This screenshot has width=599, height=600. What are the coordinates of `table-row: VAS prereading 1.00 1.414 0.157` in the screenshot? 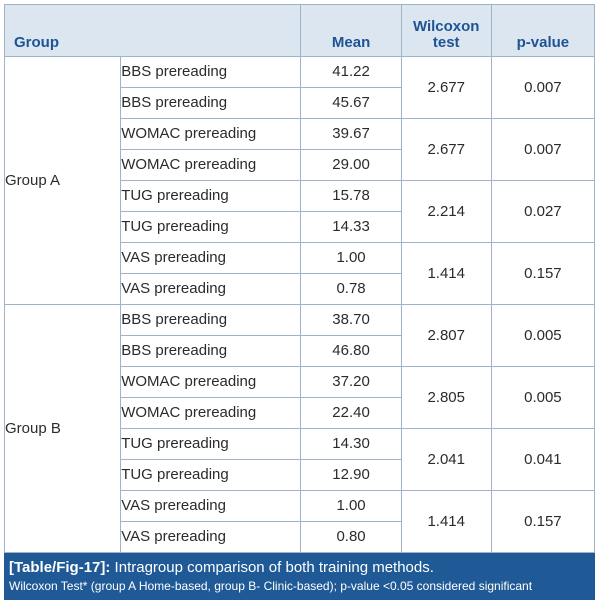 It's located at (300, 273).